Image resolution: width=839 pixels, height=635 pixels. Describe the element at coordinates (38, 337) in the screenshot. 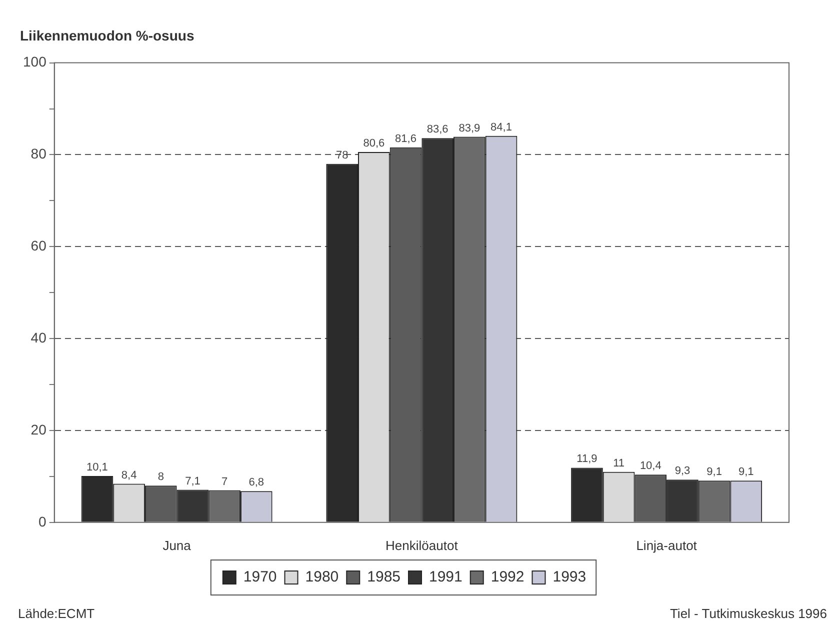

I see `y-tick-label: 40` at that location.